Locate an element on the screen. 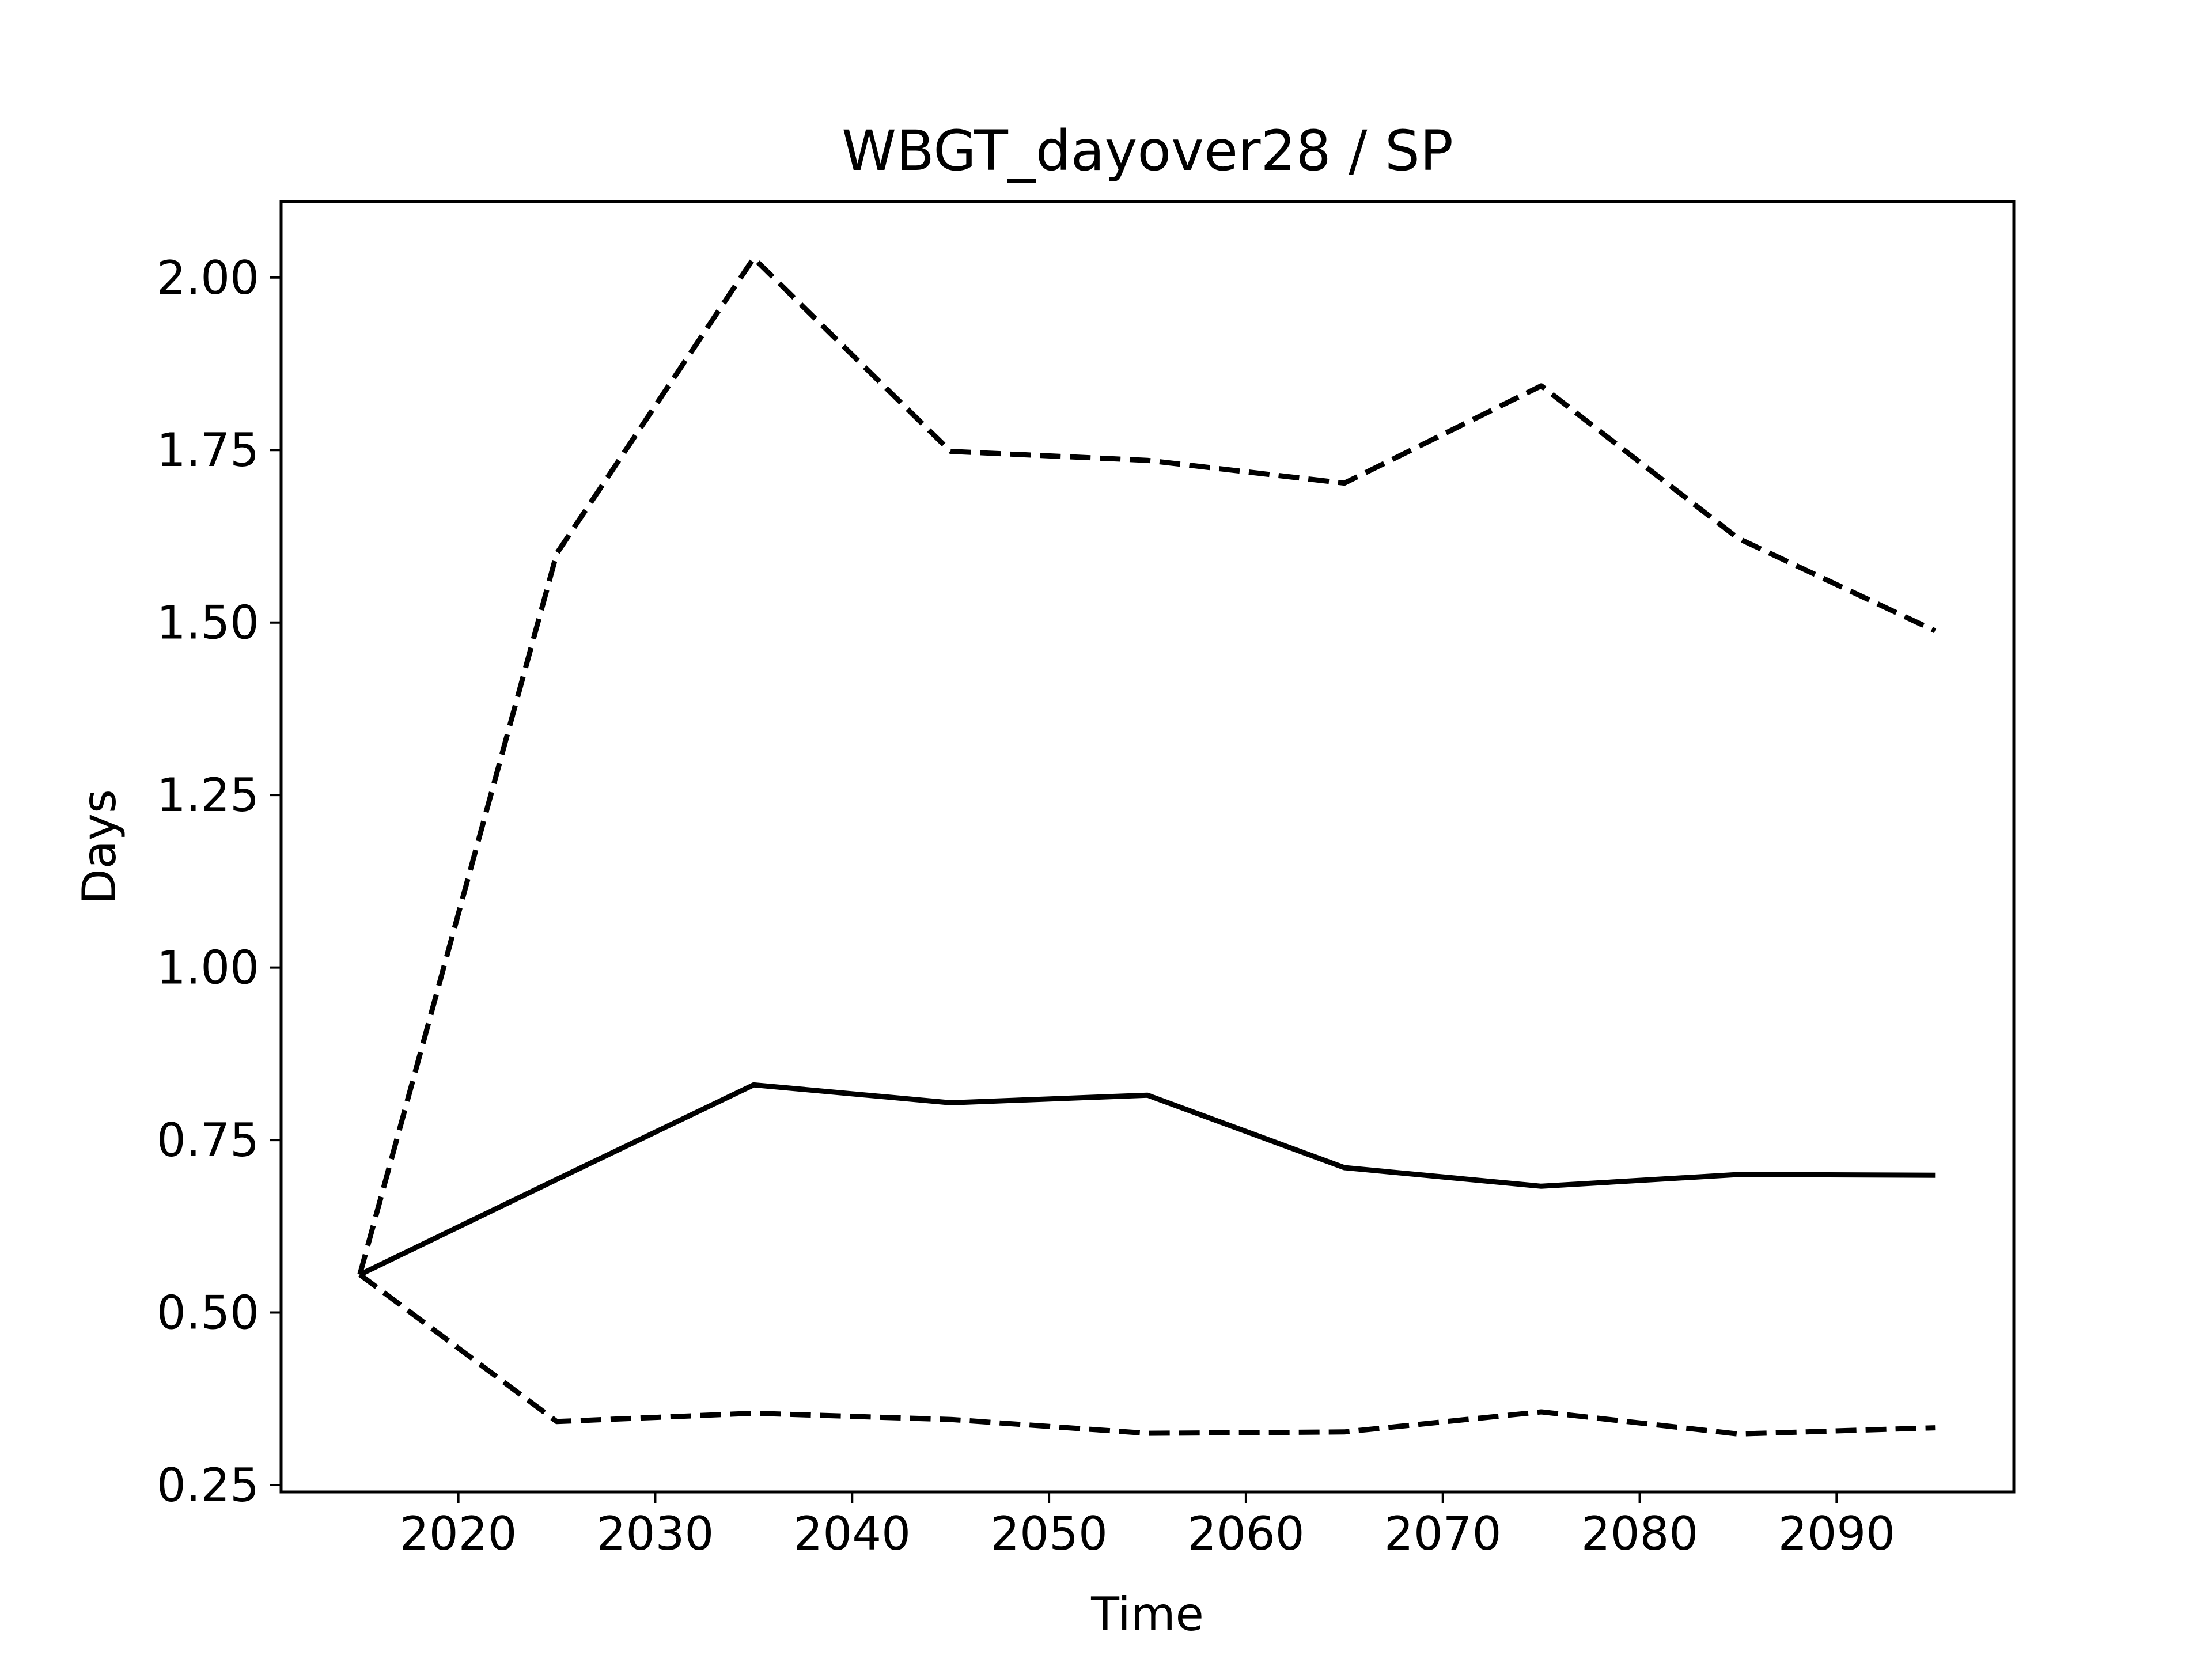 This screenshot has height=1659, width=2212. y-tick-label: 0.75 is located at coordinates (208, 1140).